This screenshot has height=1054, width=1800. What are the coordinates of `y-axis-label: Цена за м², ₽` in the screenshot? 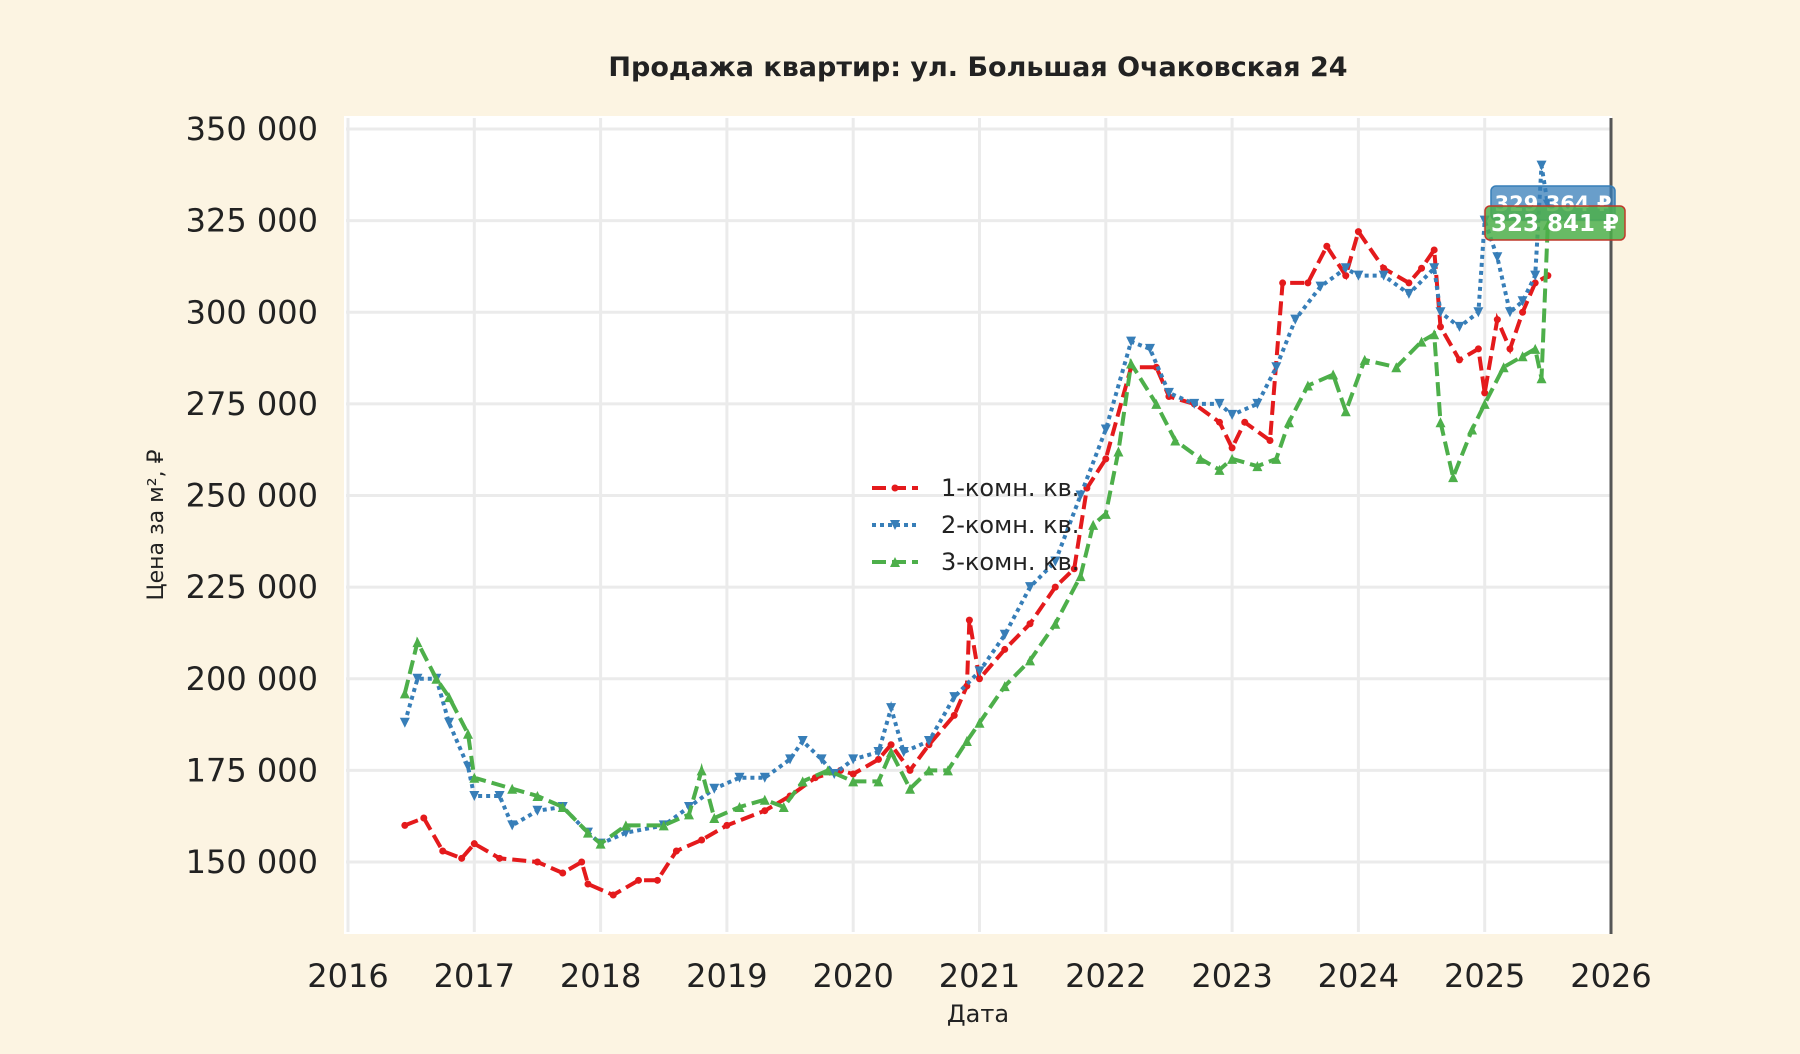 It's located at (156, 524).